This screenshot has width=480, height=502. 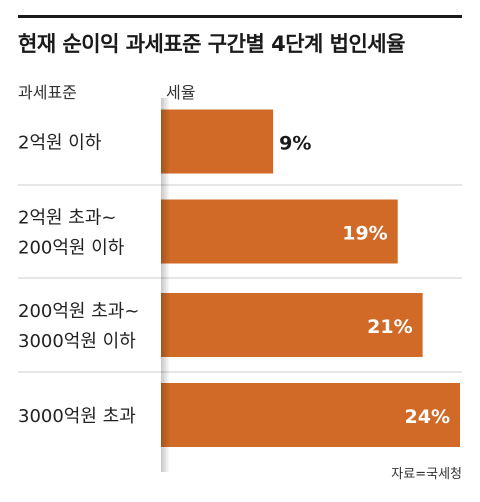 I want to click on bar-value-label: 19%, so click(x=364, y=234).